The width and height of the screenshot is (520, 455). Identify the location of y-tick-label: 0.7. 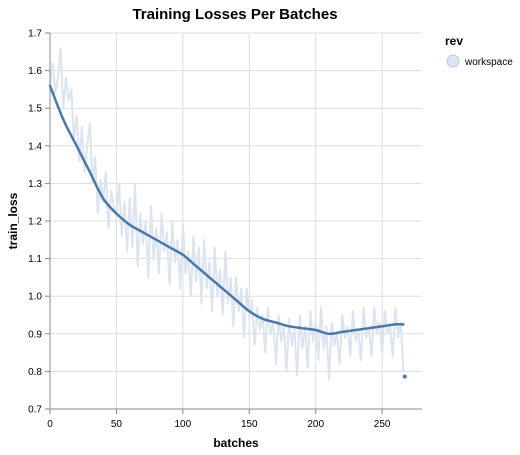
(35, 410).